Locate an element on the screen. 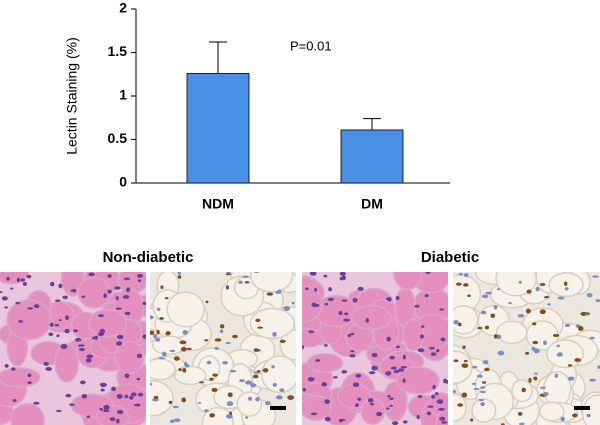 This screenshot has width=600, height=425. scale-bar is located at coordinates (582, 408).